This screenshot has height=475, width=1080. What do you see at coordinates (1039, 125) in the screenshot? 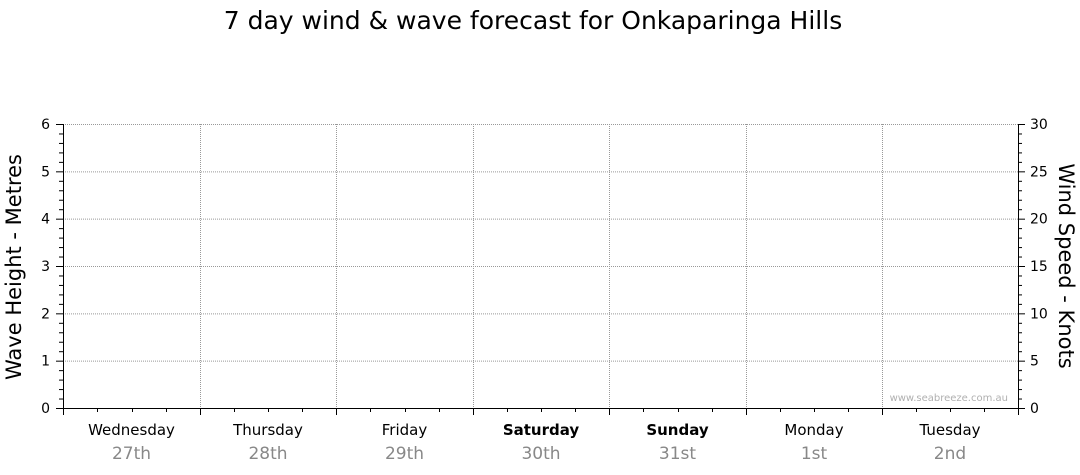
I see `right-tick-label: 30` at bounding box center [1039, 125].